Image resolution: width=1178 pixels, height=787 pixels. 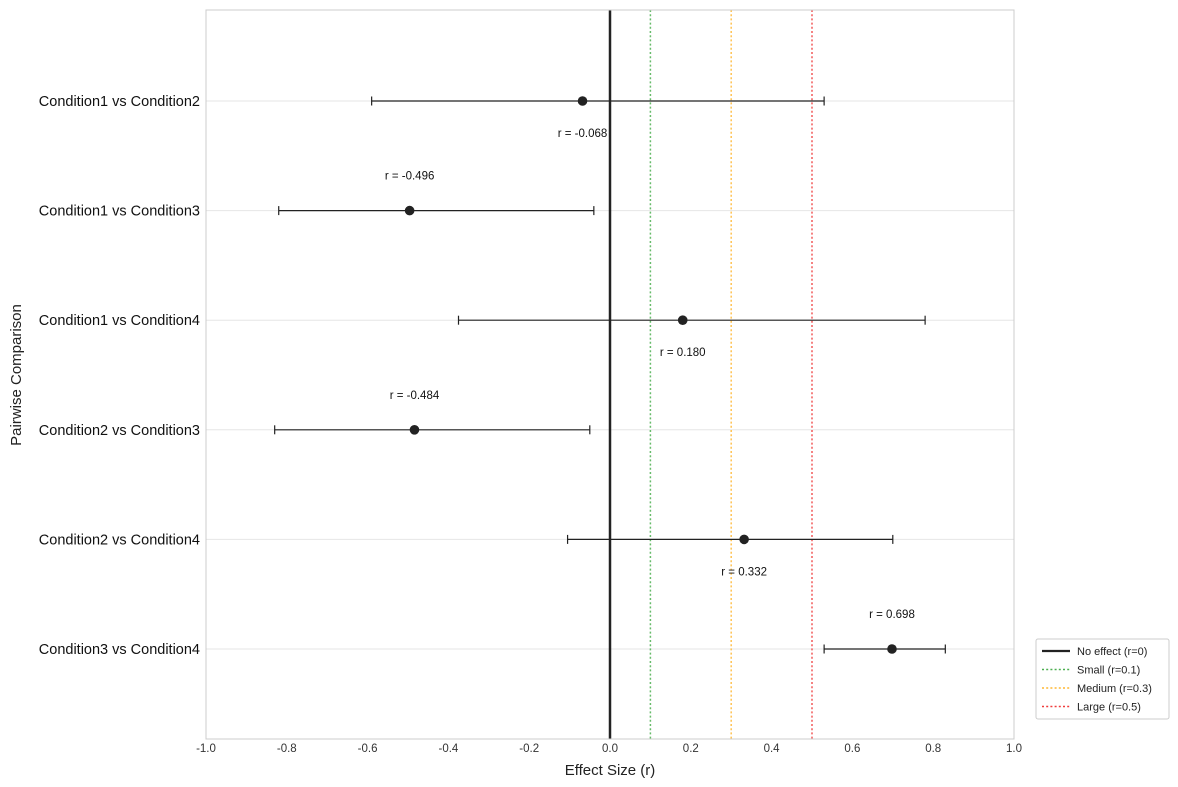 I want to click on legend-label-1: Small (r=0.1), so click(x=1108, y=671).